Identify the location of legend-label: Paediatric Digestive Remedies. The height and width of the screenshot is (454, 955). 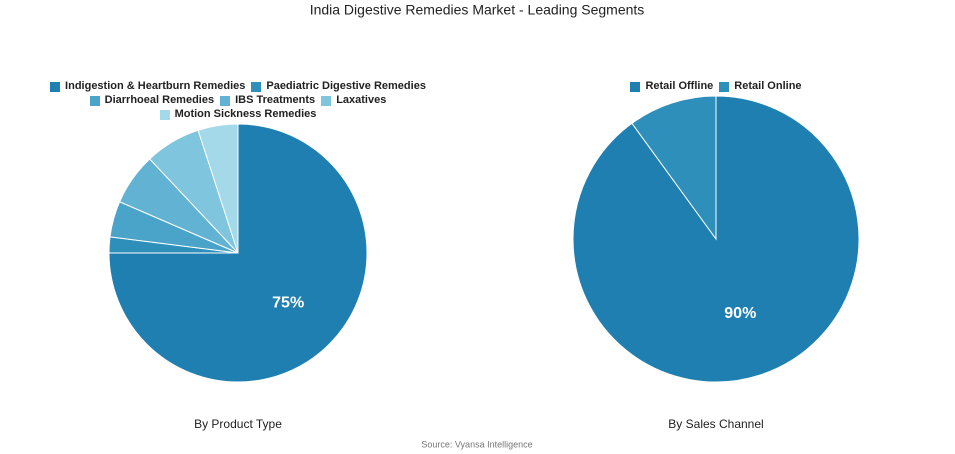
(346, 86).